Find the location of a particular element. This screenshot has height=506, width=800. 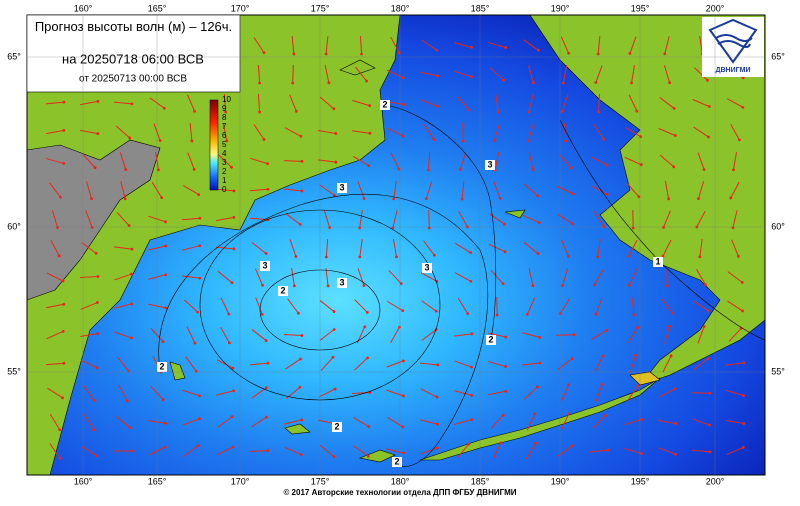

arrow is located at coordinates (565, 335).